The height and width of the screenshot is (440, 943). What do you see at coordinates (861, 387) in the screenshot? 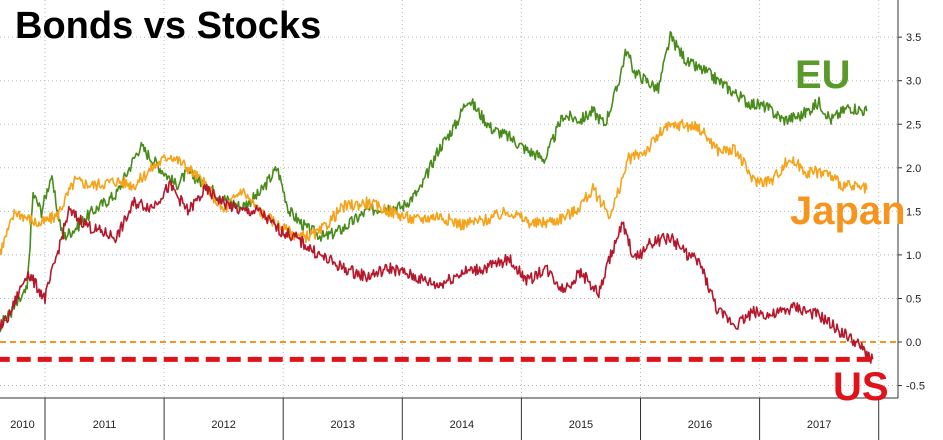
I see `series-label-us: US` at bounding box center [861, 387].